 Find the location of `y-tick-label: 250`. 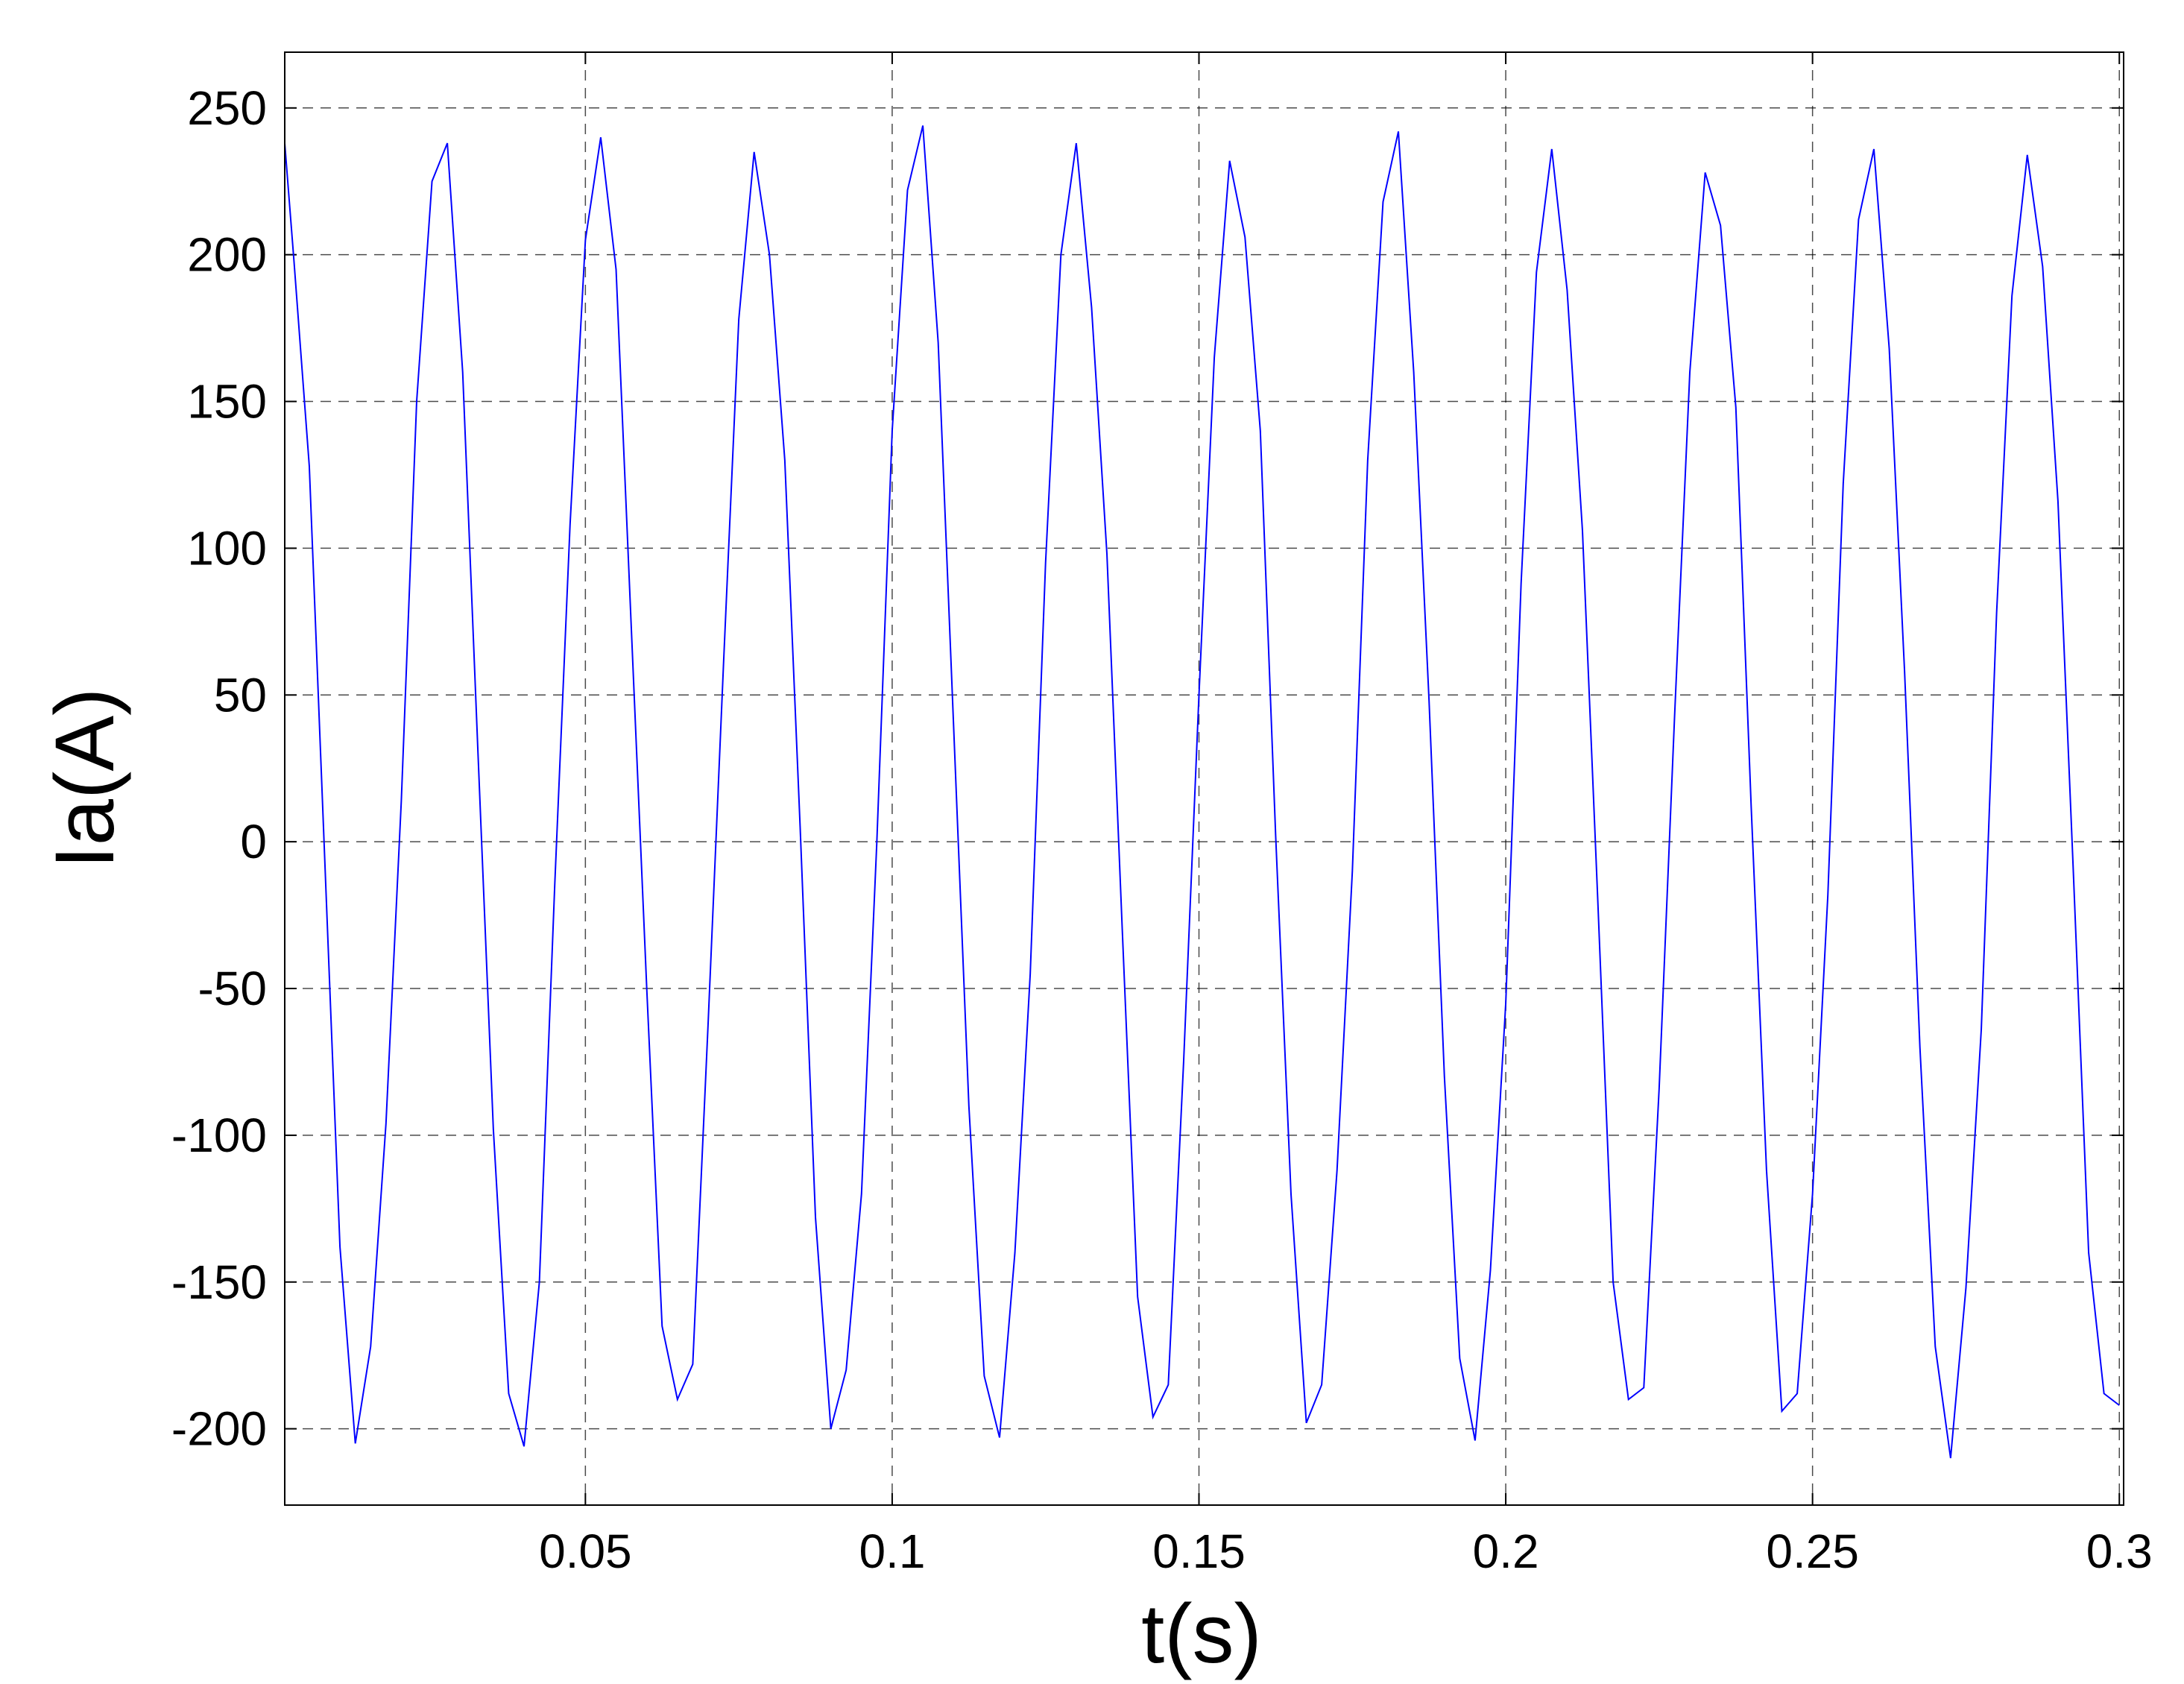

y-tick-label: 250 is located at coordinates (227, 108).